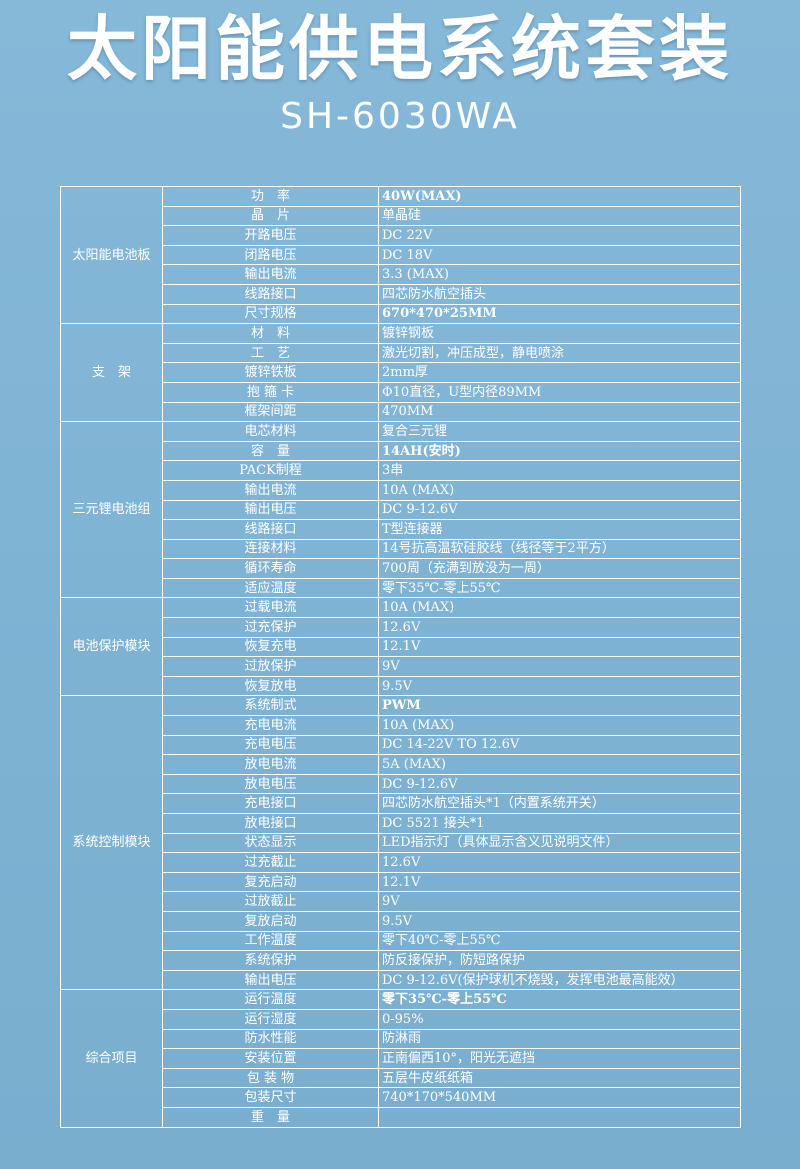  What do you see at coordinates (559, 647) in the screenshot?
I see `spec-value: 12.1V` at bounding box center [559, 647].